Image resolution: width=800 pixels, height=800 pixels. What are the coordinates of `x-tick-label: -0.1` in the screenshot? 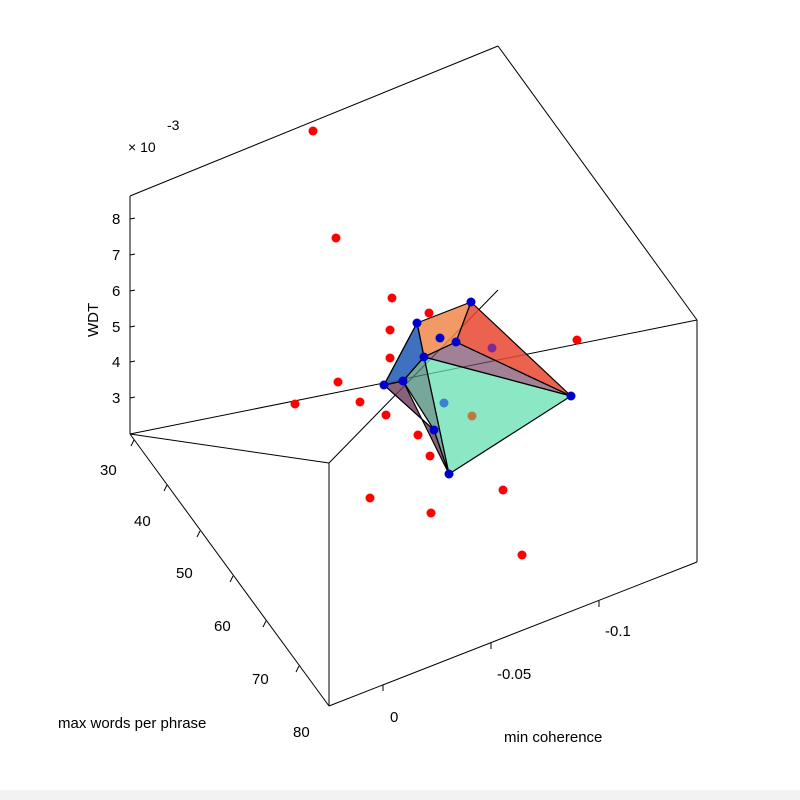 It's located at (618, 631).